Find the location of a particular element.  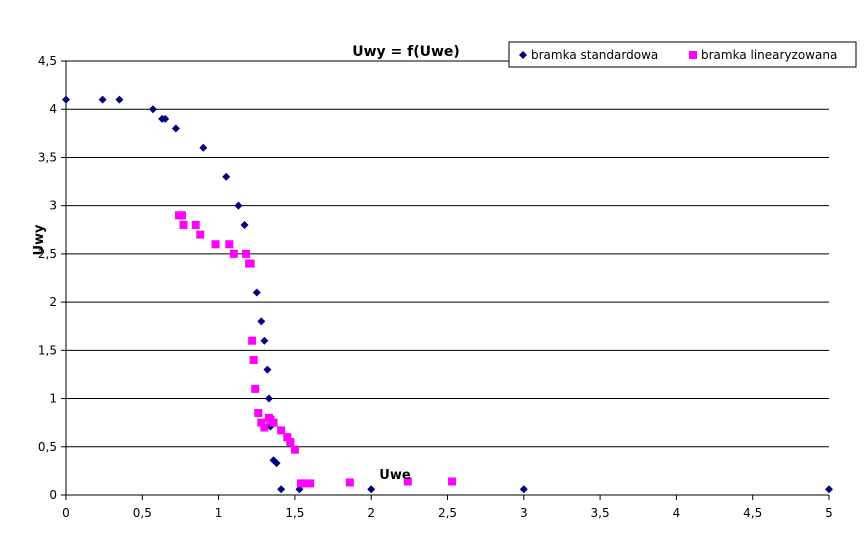

y-axis-label: Uwy is located at coordinates (39, 240).